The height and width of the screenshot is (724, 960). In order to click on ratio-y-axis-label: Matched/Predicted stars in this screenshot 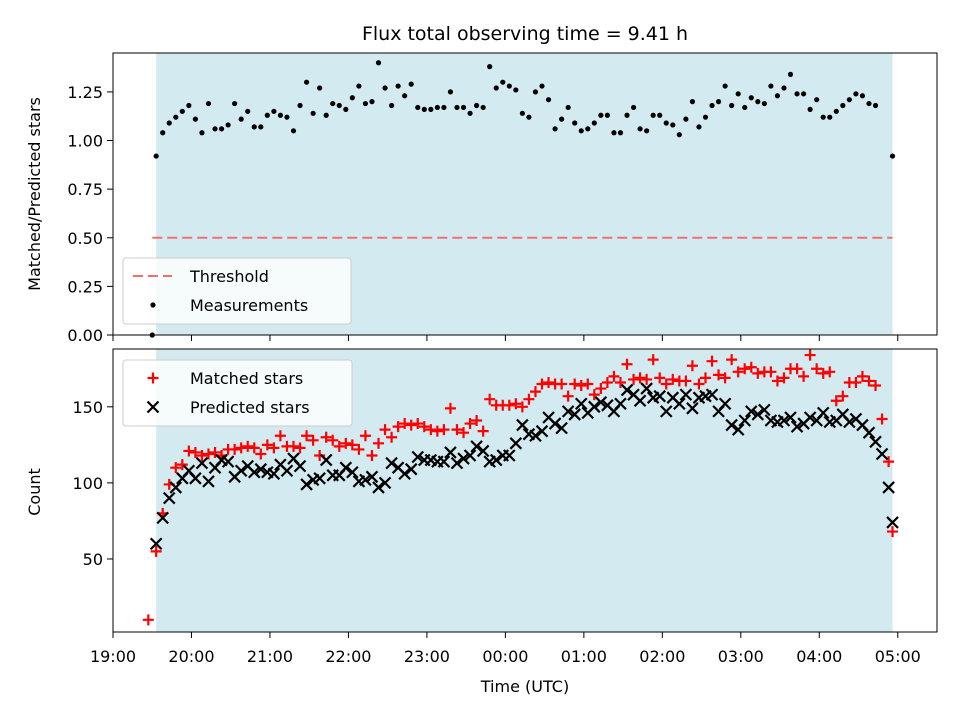, I will do `click(34, 194)`.